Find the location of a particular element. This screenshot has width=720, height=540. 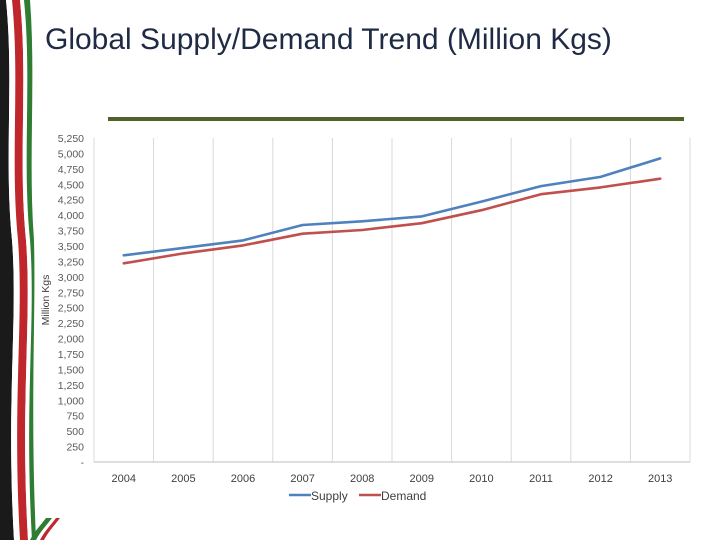

decorative-left-stripe is located at coordinates (18, 270).